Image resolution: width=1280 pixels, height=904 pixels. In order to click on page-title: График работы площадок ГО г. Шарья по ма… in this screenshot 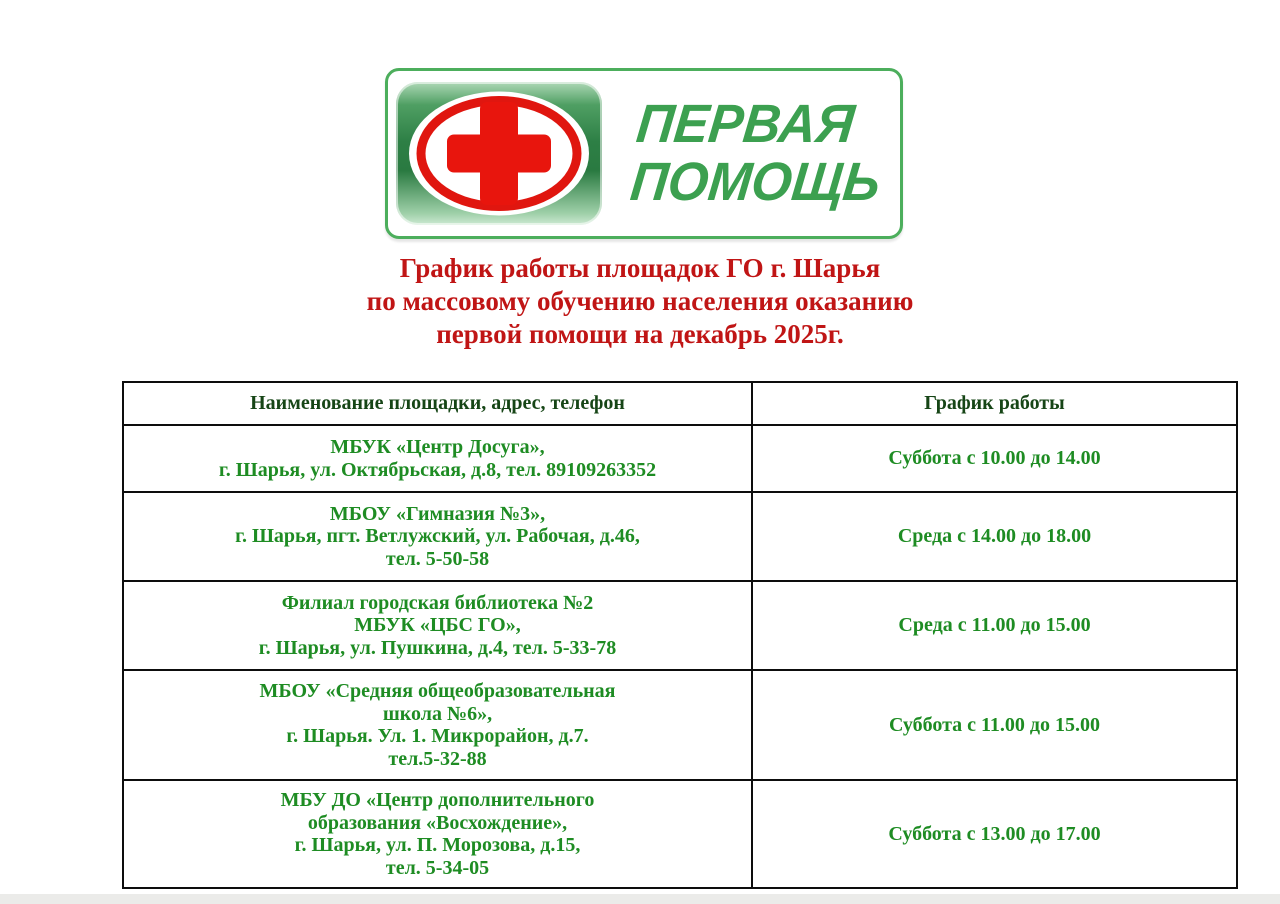, I will do `click(640, 301)`.